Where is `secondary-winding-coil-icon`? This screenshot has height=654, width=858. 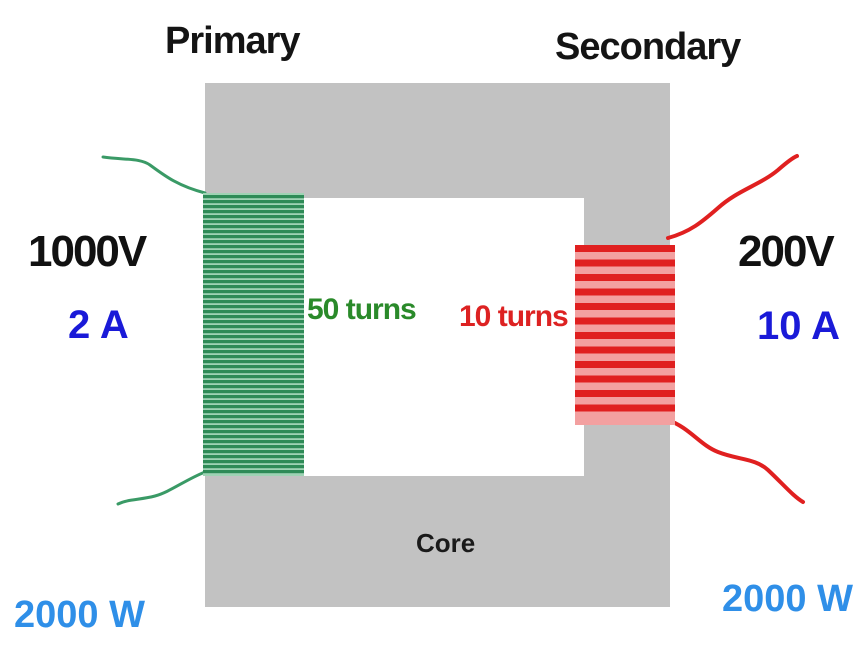 secondary-winding-coil-icon is located at coordinates (625, 335).